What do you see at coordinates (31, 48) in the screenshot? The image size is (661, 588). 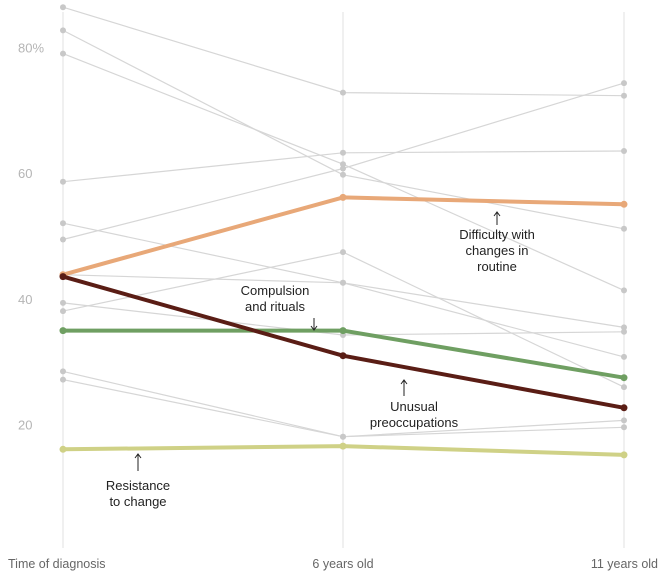 I see `y-tick-label: 80%` at bounding box center [31, 48].